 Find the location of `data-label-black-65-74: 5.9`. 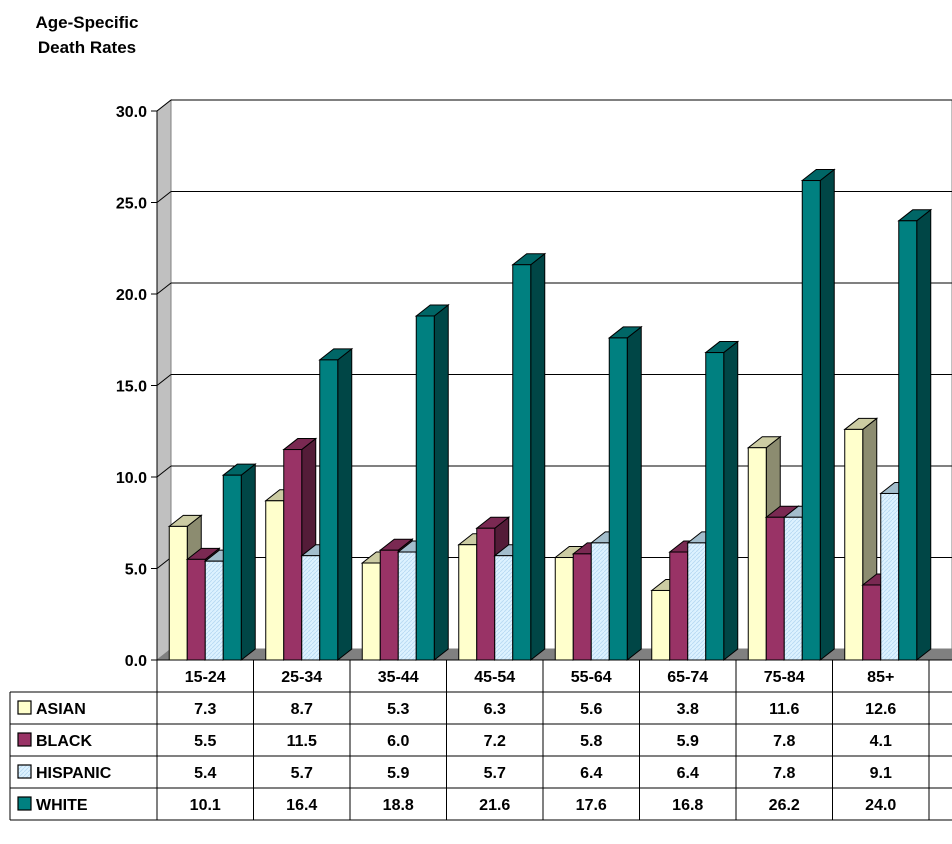

data-label-black-65-74: 5.9 is located at coordinates (688, 741).